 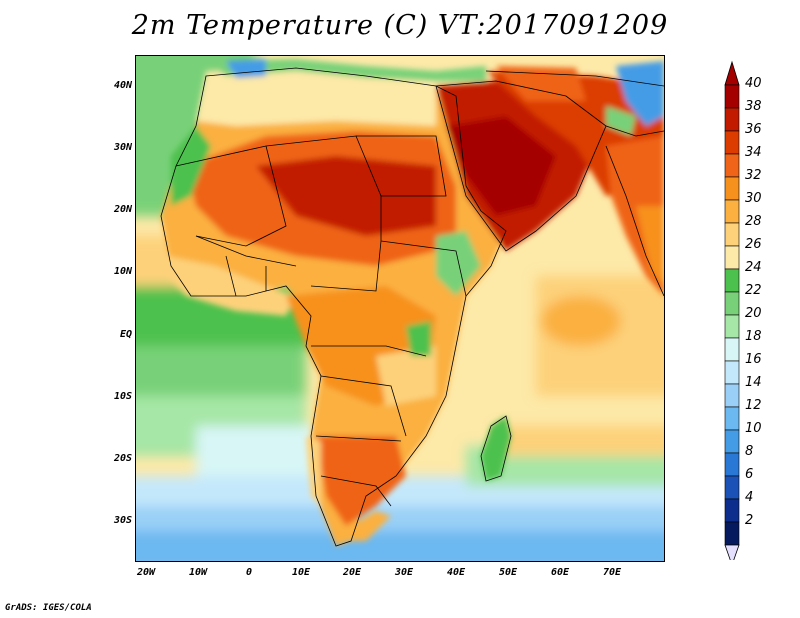 What do you see at coordinates (753, 267) in the screenshot?
I see `colorbar-level-label: 24` at bounding box center [753, 267].